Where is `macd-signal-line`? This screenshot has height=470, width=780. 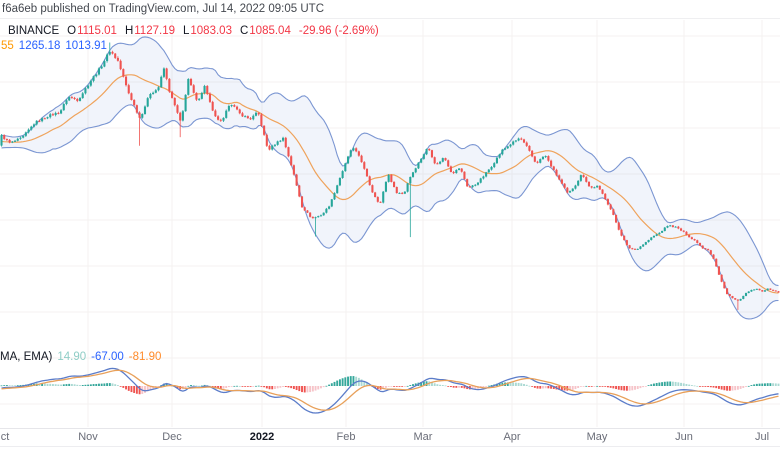
macd-signal-line is located at coordinates (390, 390).